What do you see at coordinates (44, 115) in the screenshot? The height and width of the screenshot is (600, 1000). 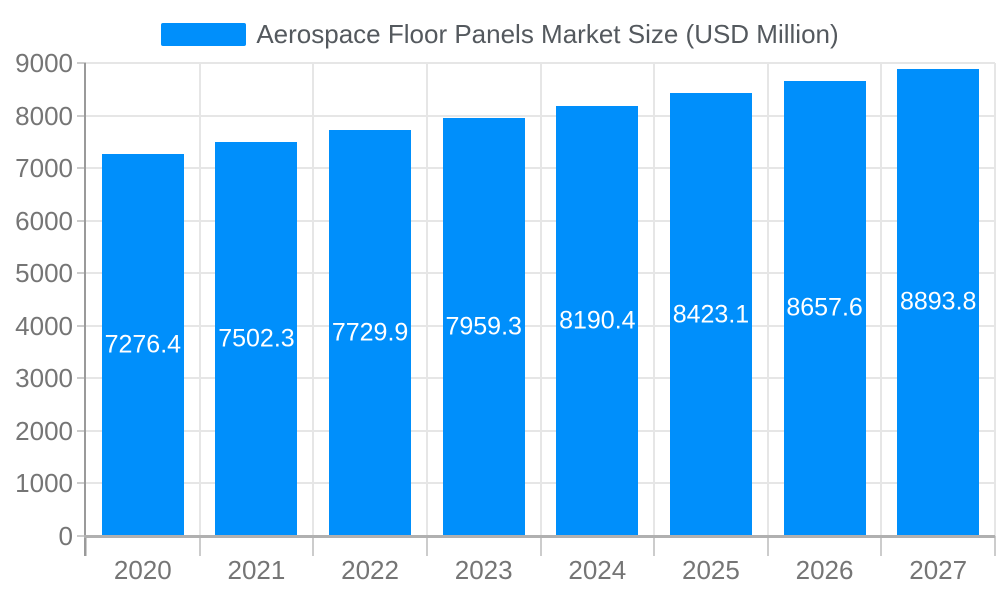 I see `y-axis-label: 8000` at bounding box center [44, 115].